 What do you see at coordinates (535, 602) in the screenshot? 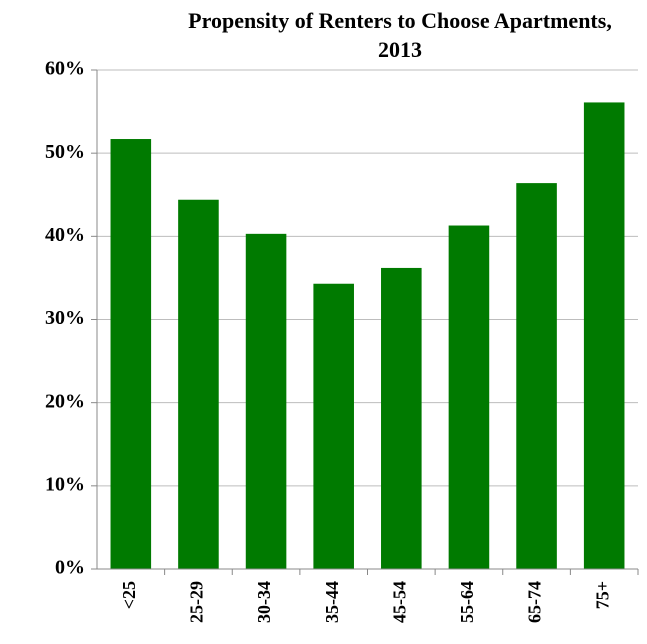
I see `x-tick-label: 65-74` at bounding box center [535, 602].